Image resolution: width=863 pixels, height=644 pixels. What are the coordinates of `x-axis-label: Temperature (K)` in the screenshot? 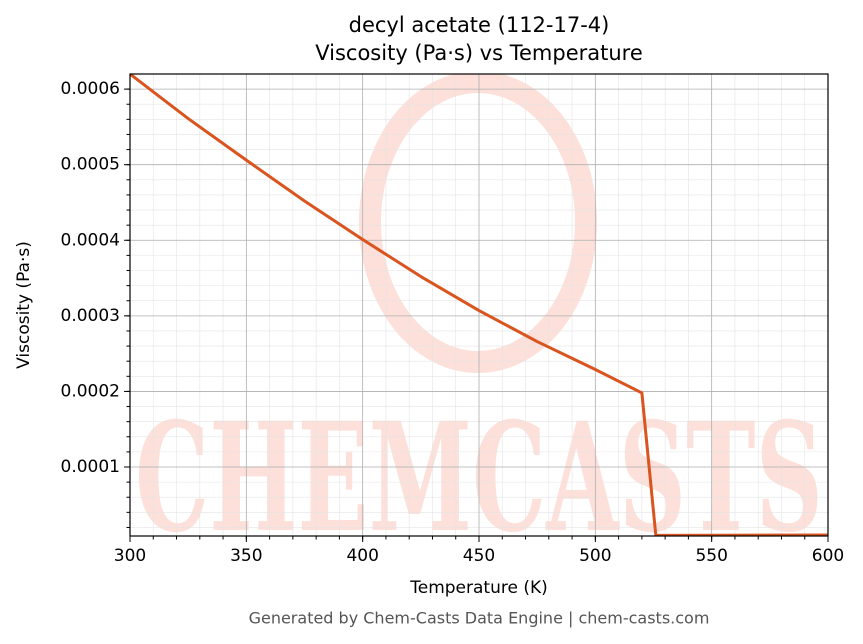 It's located at (478, 588).